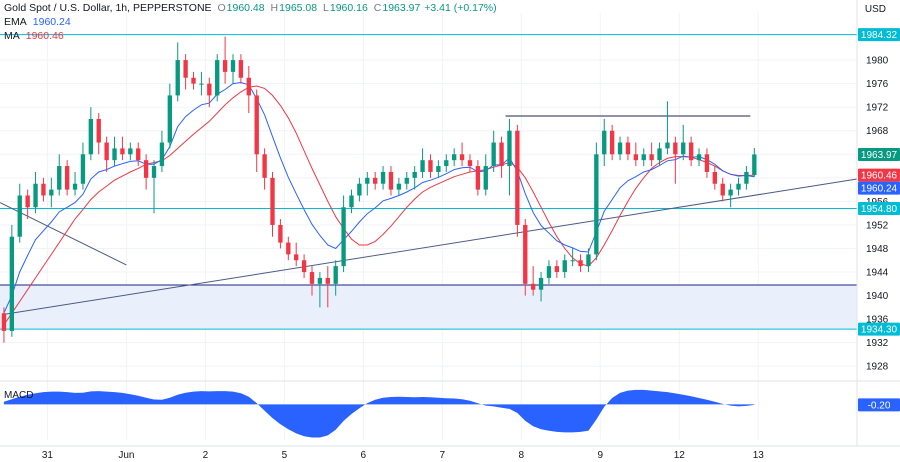  Describe the element at coordinates (19, 395) in the screenshot. I see `macd-label: MACD` at that location.